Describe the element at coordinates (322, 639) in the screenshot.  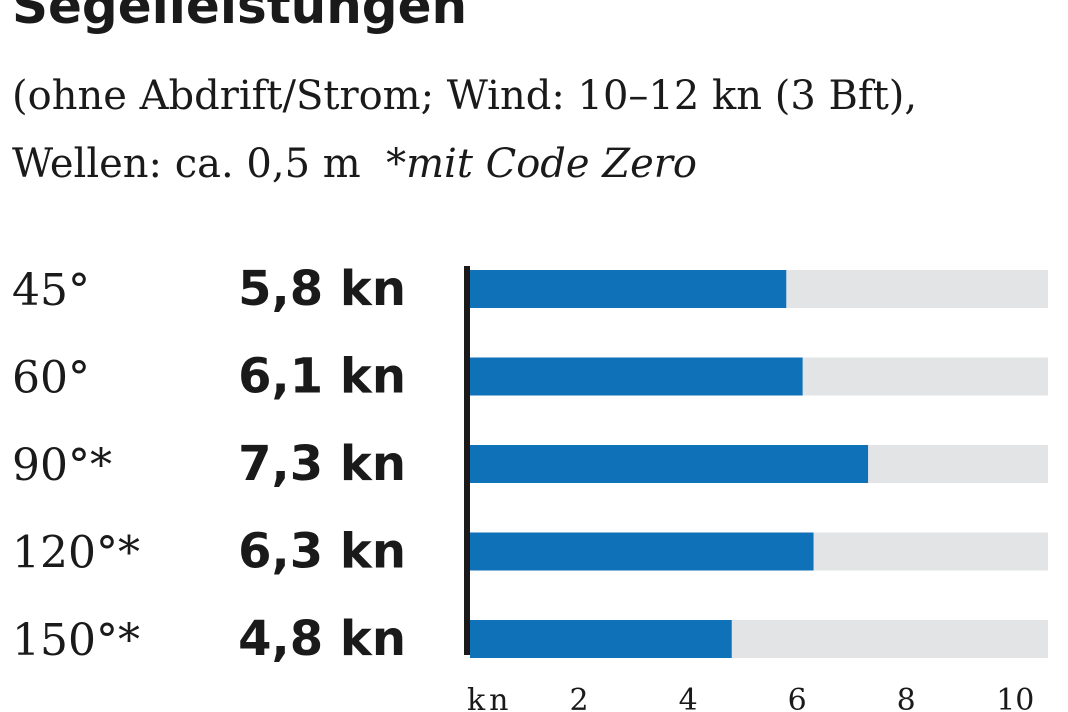
I see `value-label: 4,8 kn` at that location.